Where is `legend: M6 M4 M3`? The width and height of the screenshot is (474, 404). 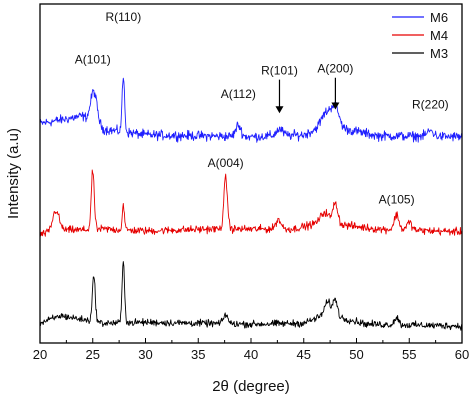 legend: M6 M4 M3 is located at coordinates (420, 35).